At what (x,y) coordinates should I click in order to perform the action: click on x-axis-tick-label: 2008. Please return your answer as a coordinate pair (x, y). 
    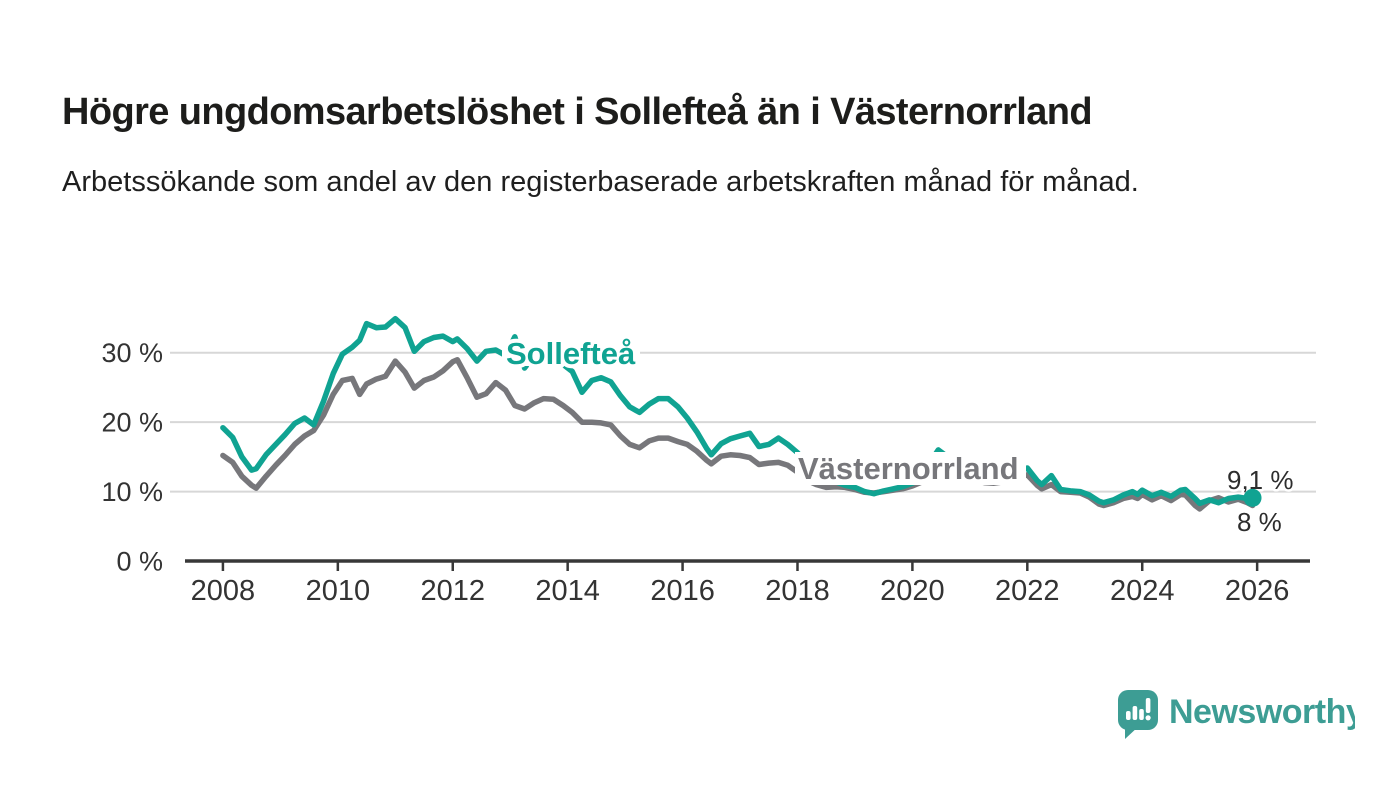
    Looking at the image, I should click on (223, 591).